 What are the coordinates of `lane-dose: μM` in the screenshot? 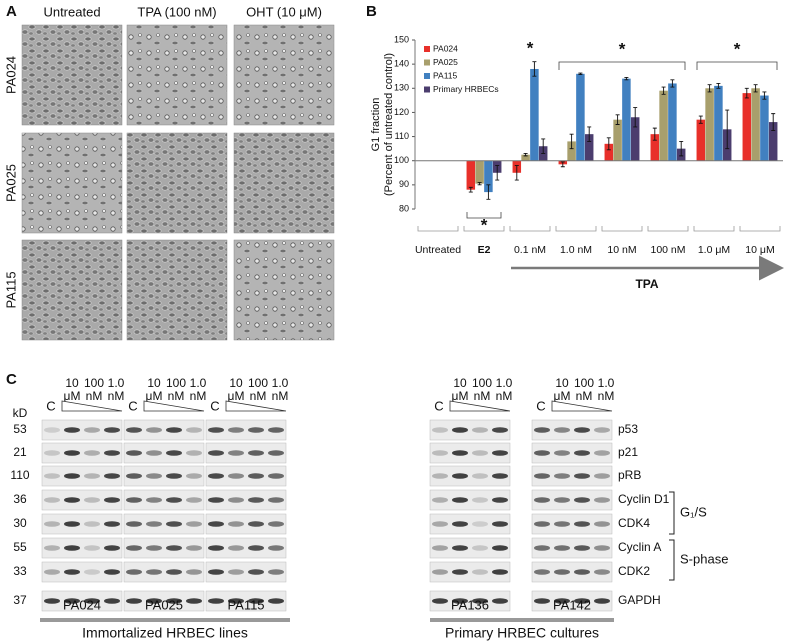 It's located at (154, 396).